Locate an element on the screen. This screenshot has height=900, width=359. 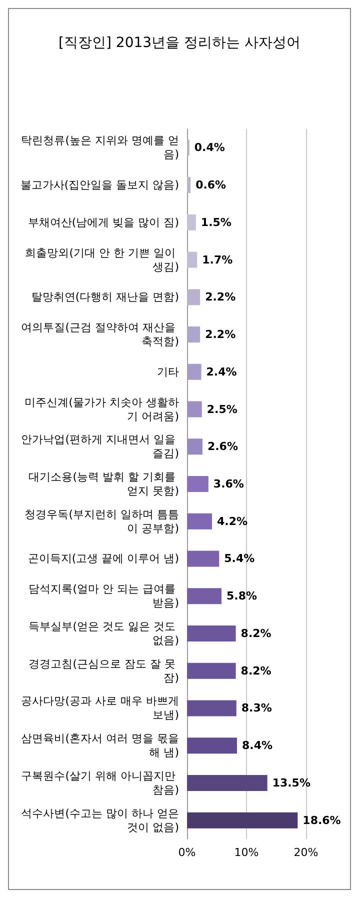
data-label: 13.5% is located at coordinates (291, 783).